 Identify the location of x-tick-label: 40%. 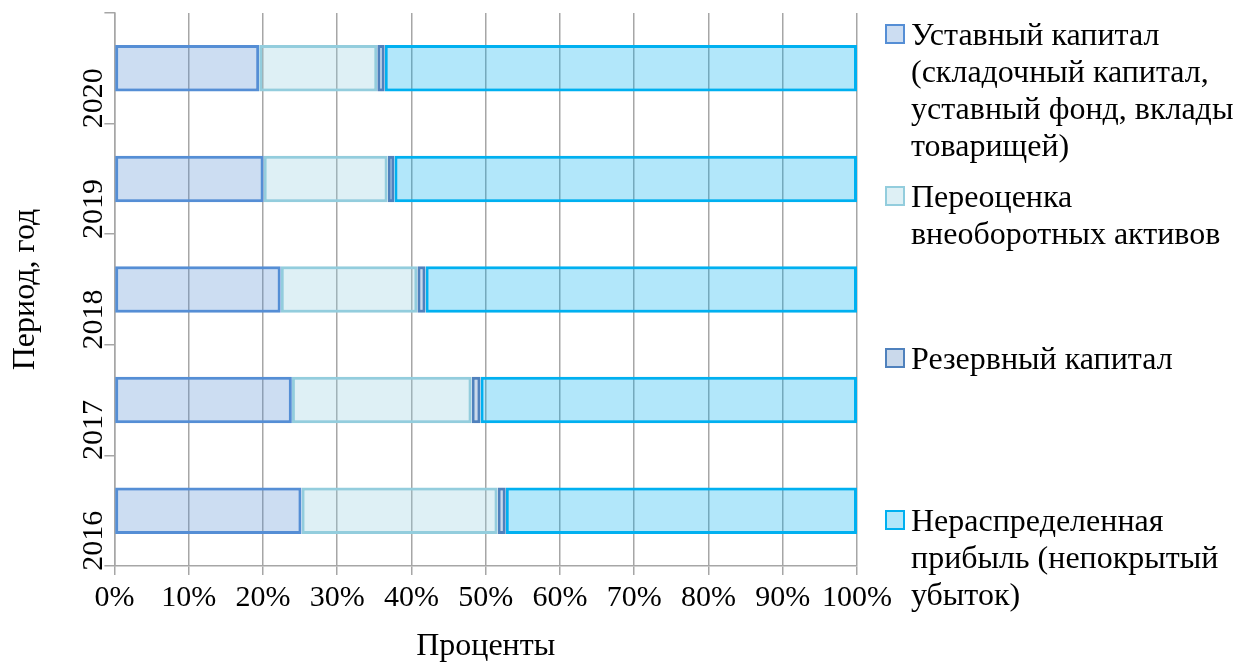
(411, 595).